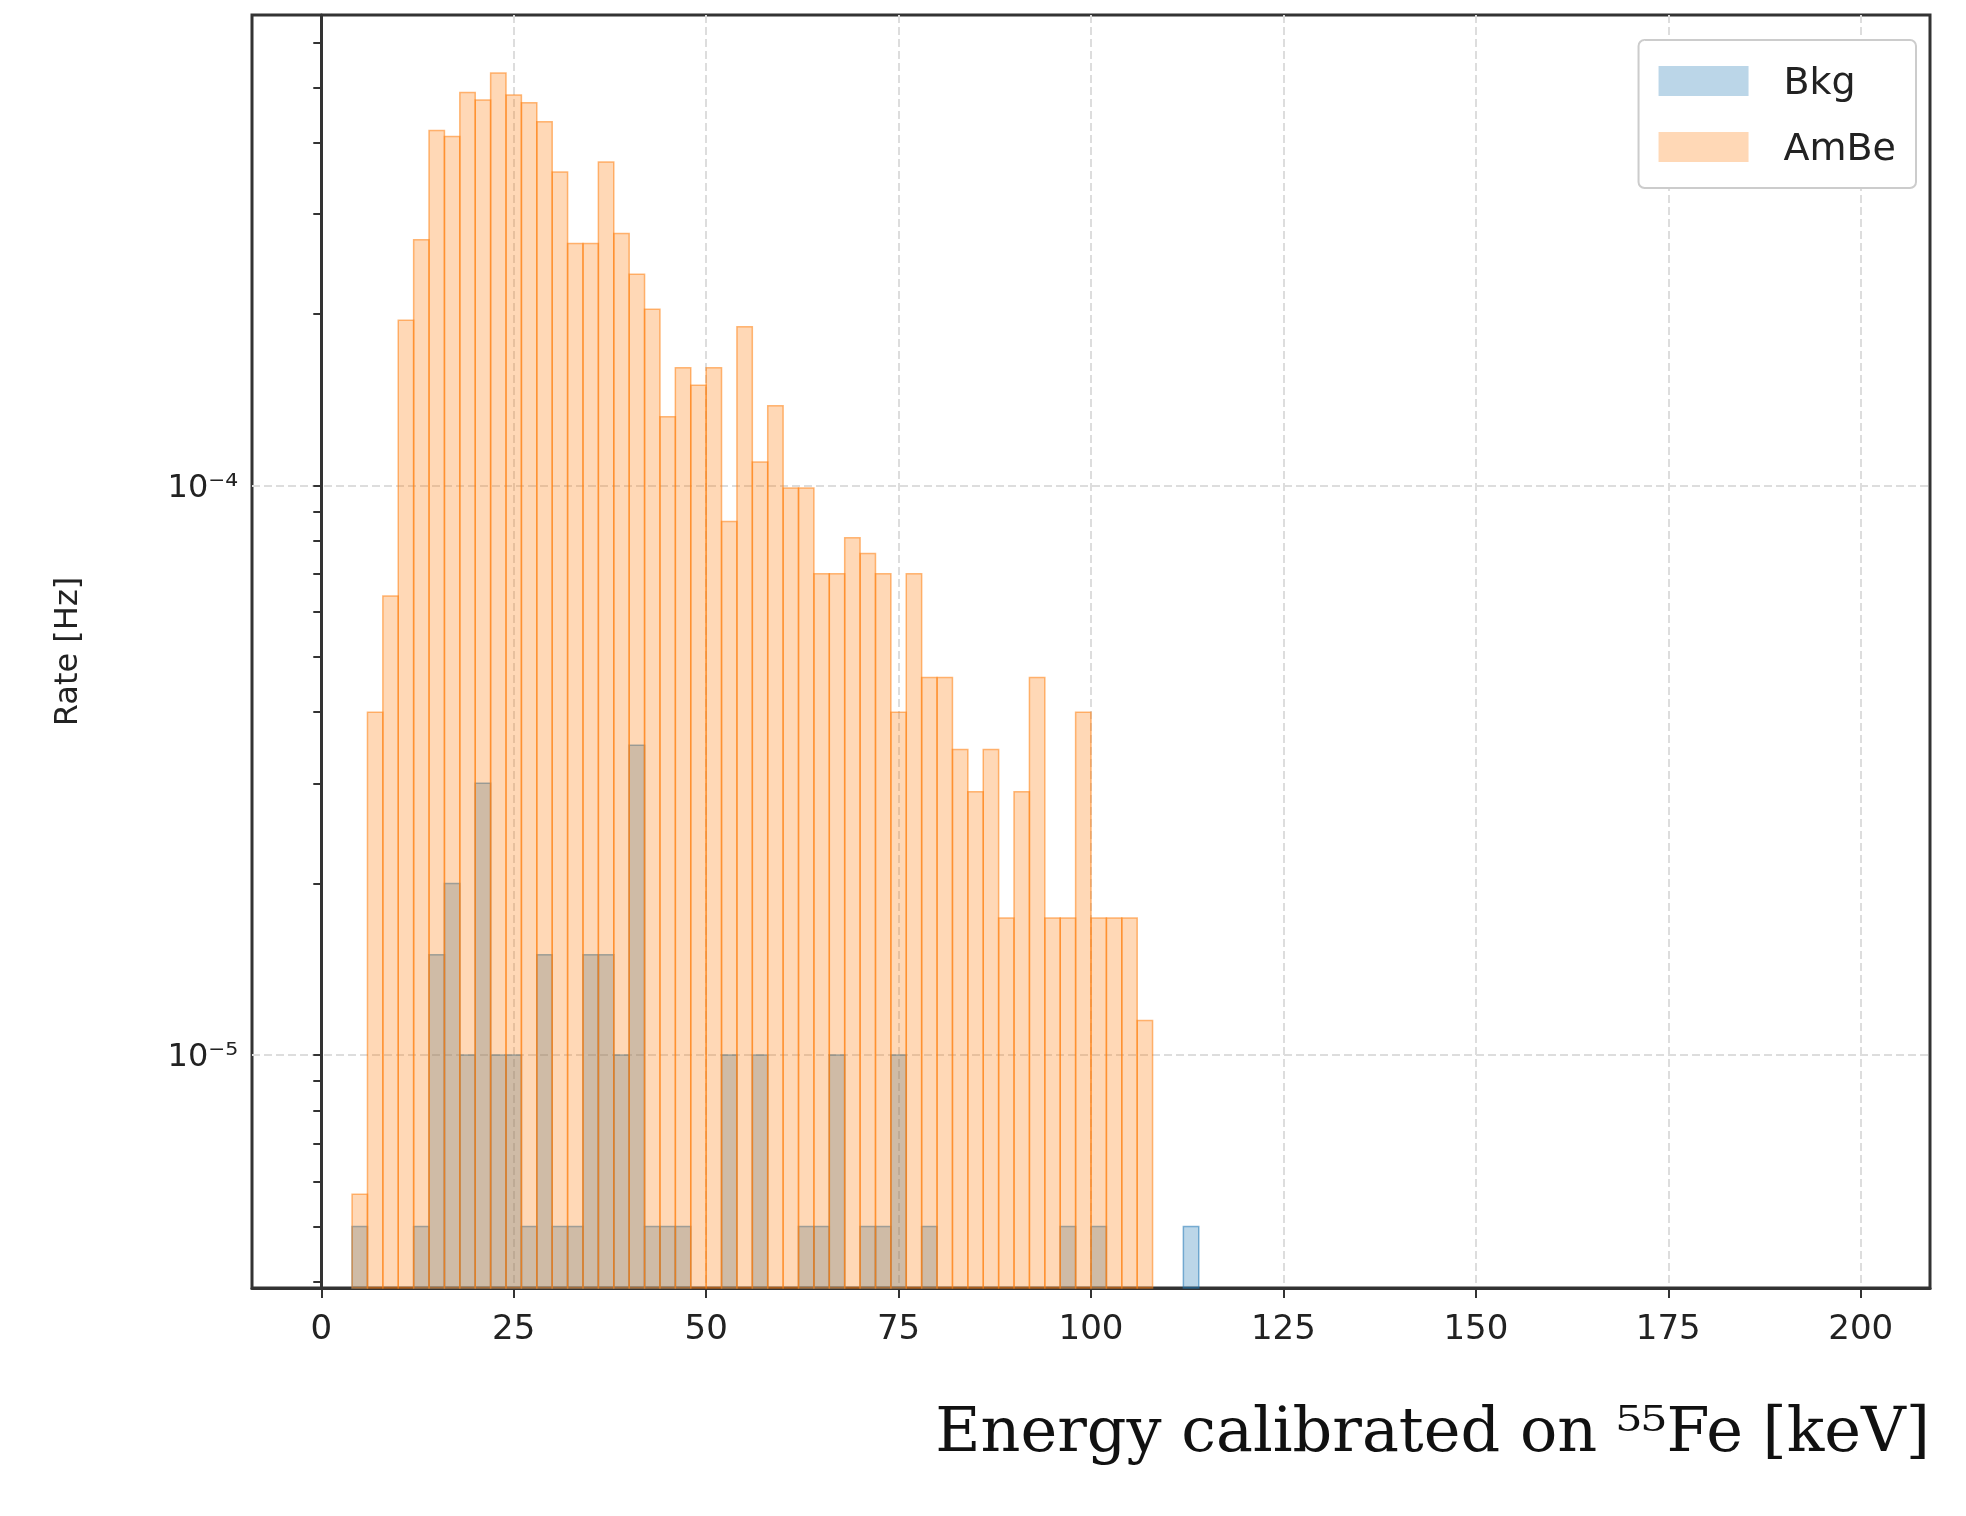  I want to click on legend-label: Bkg, so click(1819, 81).